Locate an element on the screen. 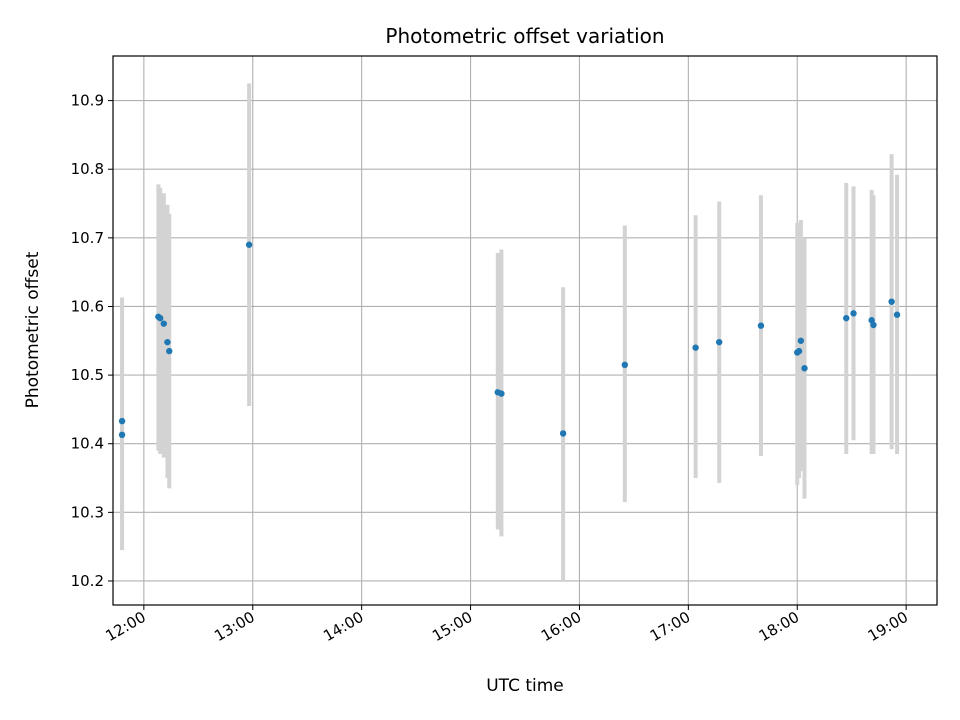 This screenshot has width=960, height=720. y-tick-label: 10.5 is located at coordinates (87, 375).